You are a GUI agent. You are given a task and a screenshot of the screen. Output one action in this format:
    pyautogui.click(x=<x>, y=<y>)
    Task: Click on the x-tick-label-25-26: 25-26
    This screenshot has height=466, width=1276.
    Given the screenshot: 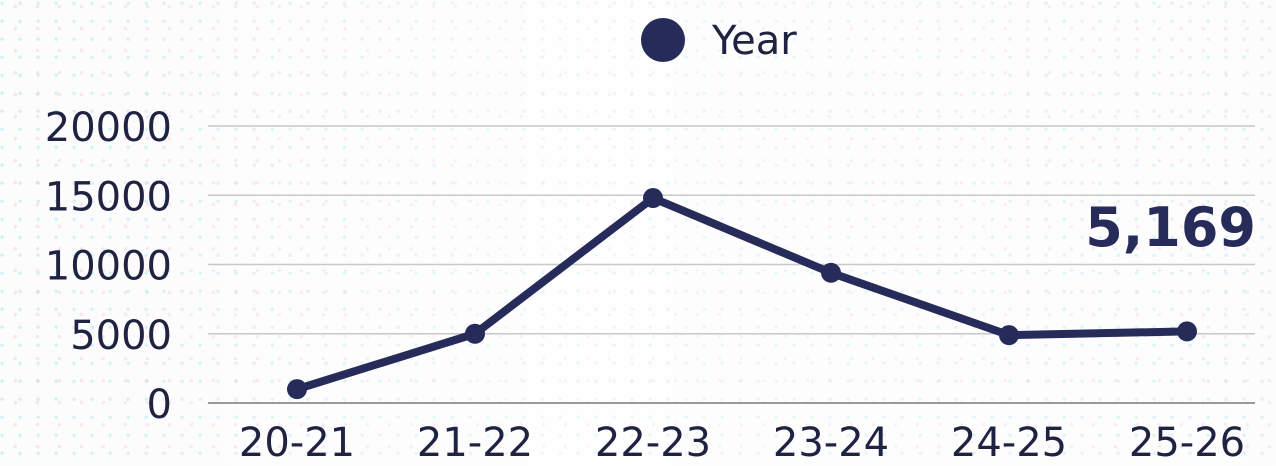 What is the action you would take?
    pyautogui.click(x=1187, y=443)
    